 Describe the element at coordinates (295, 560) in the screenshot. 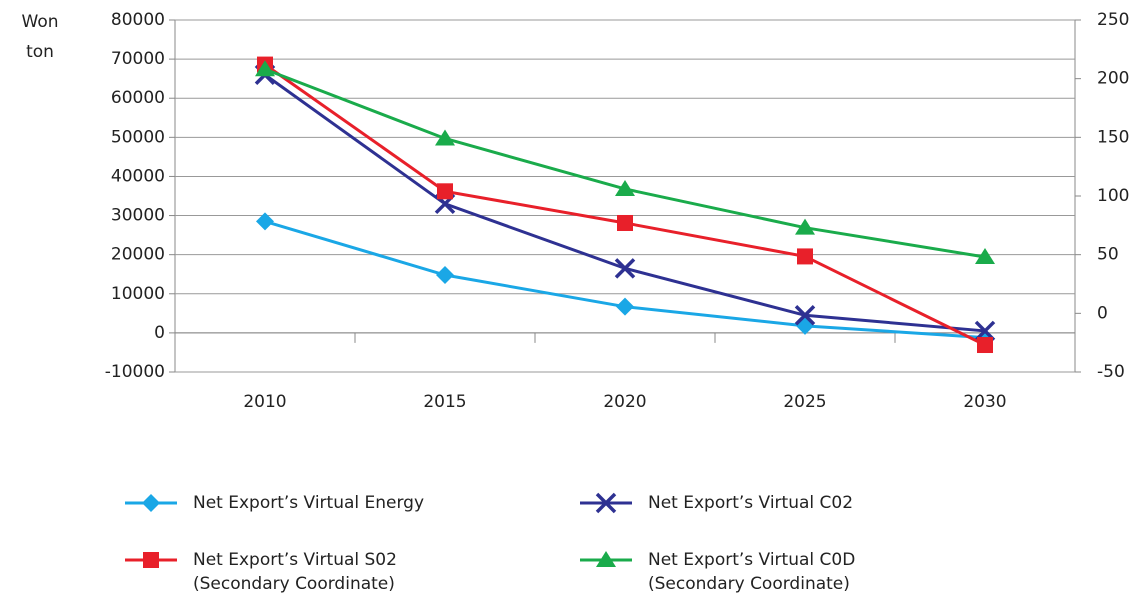

I see `legend-label: Net Export’s Virtual S02` at that location.